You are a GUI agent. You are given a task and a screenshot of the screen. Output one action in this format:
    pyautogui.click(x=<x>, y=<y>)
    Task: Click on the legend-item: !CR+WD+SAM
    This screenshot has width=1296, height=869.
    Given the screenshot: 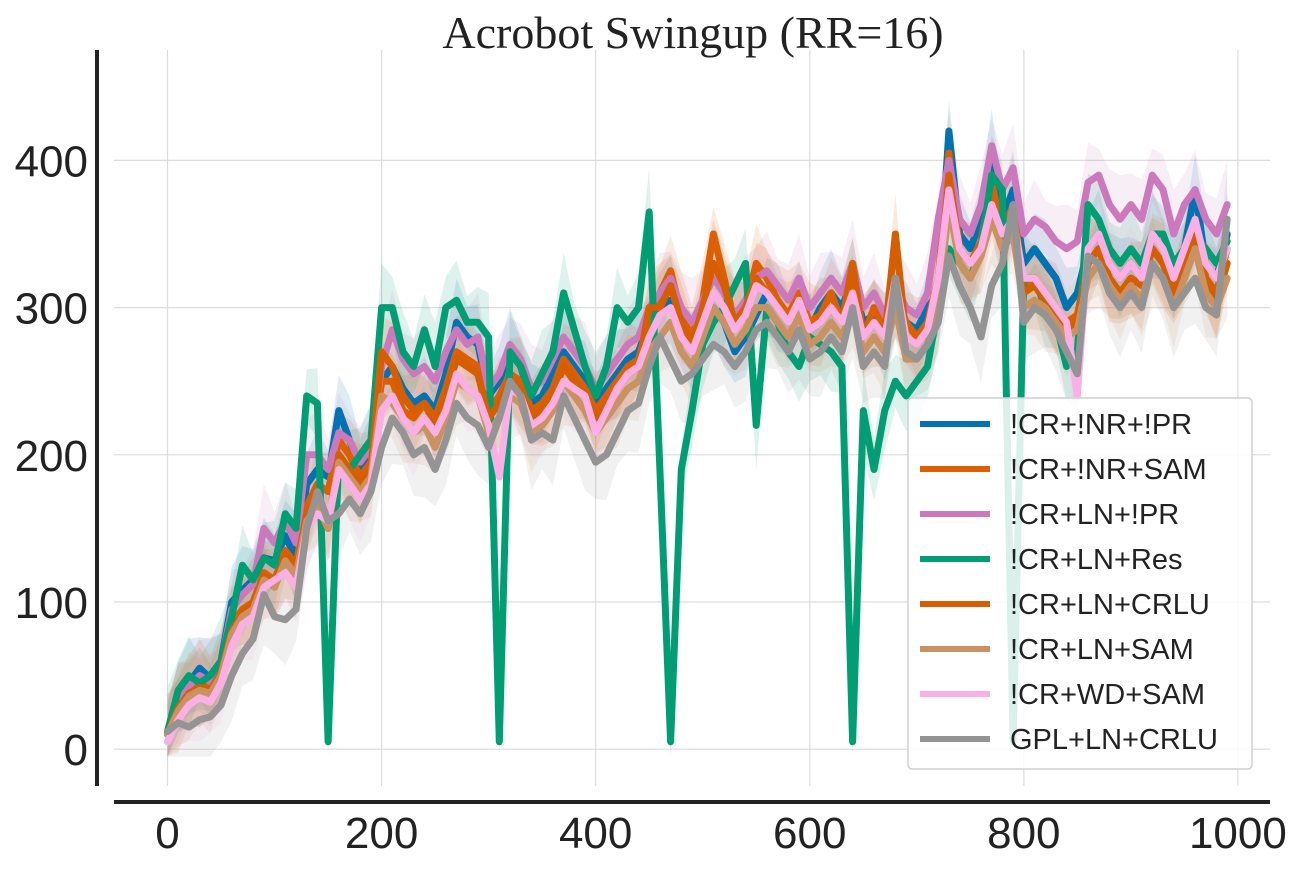 What is the action you would take?
    pyautogui.click(x=1062, y=695)
    